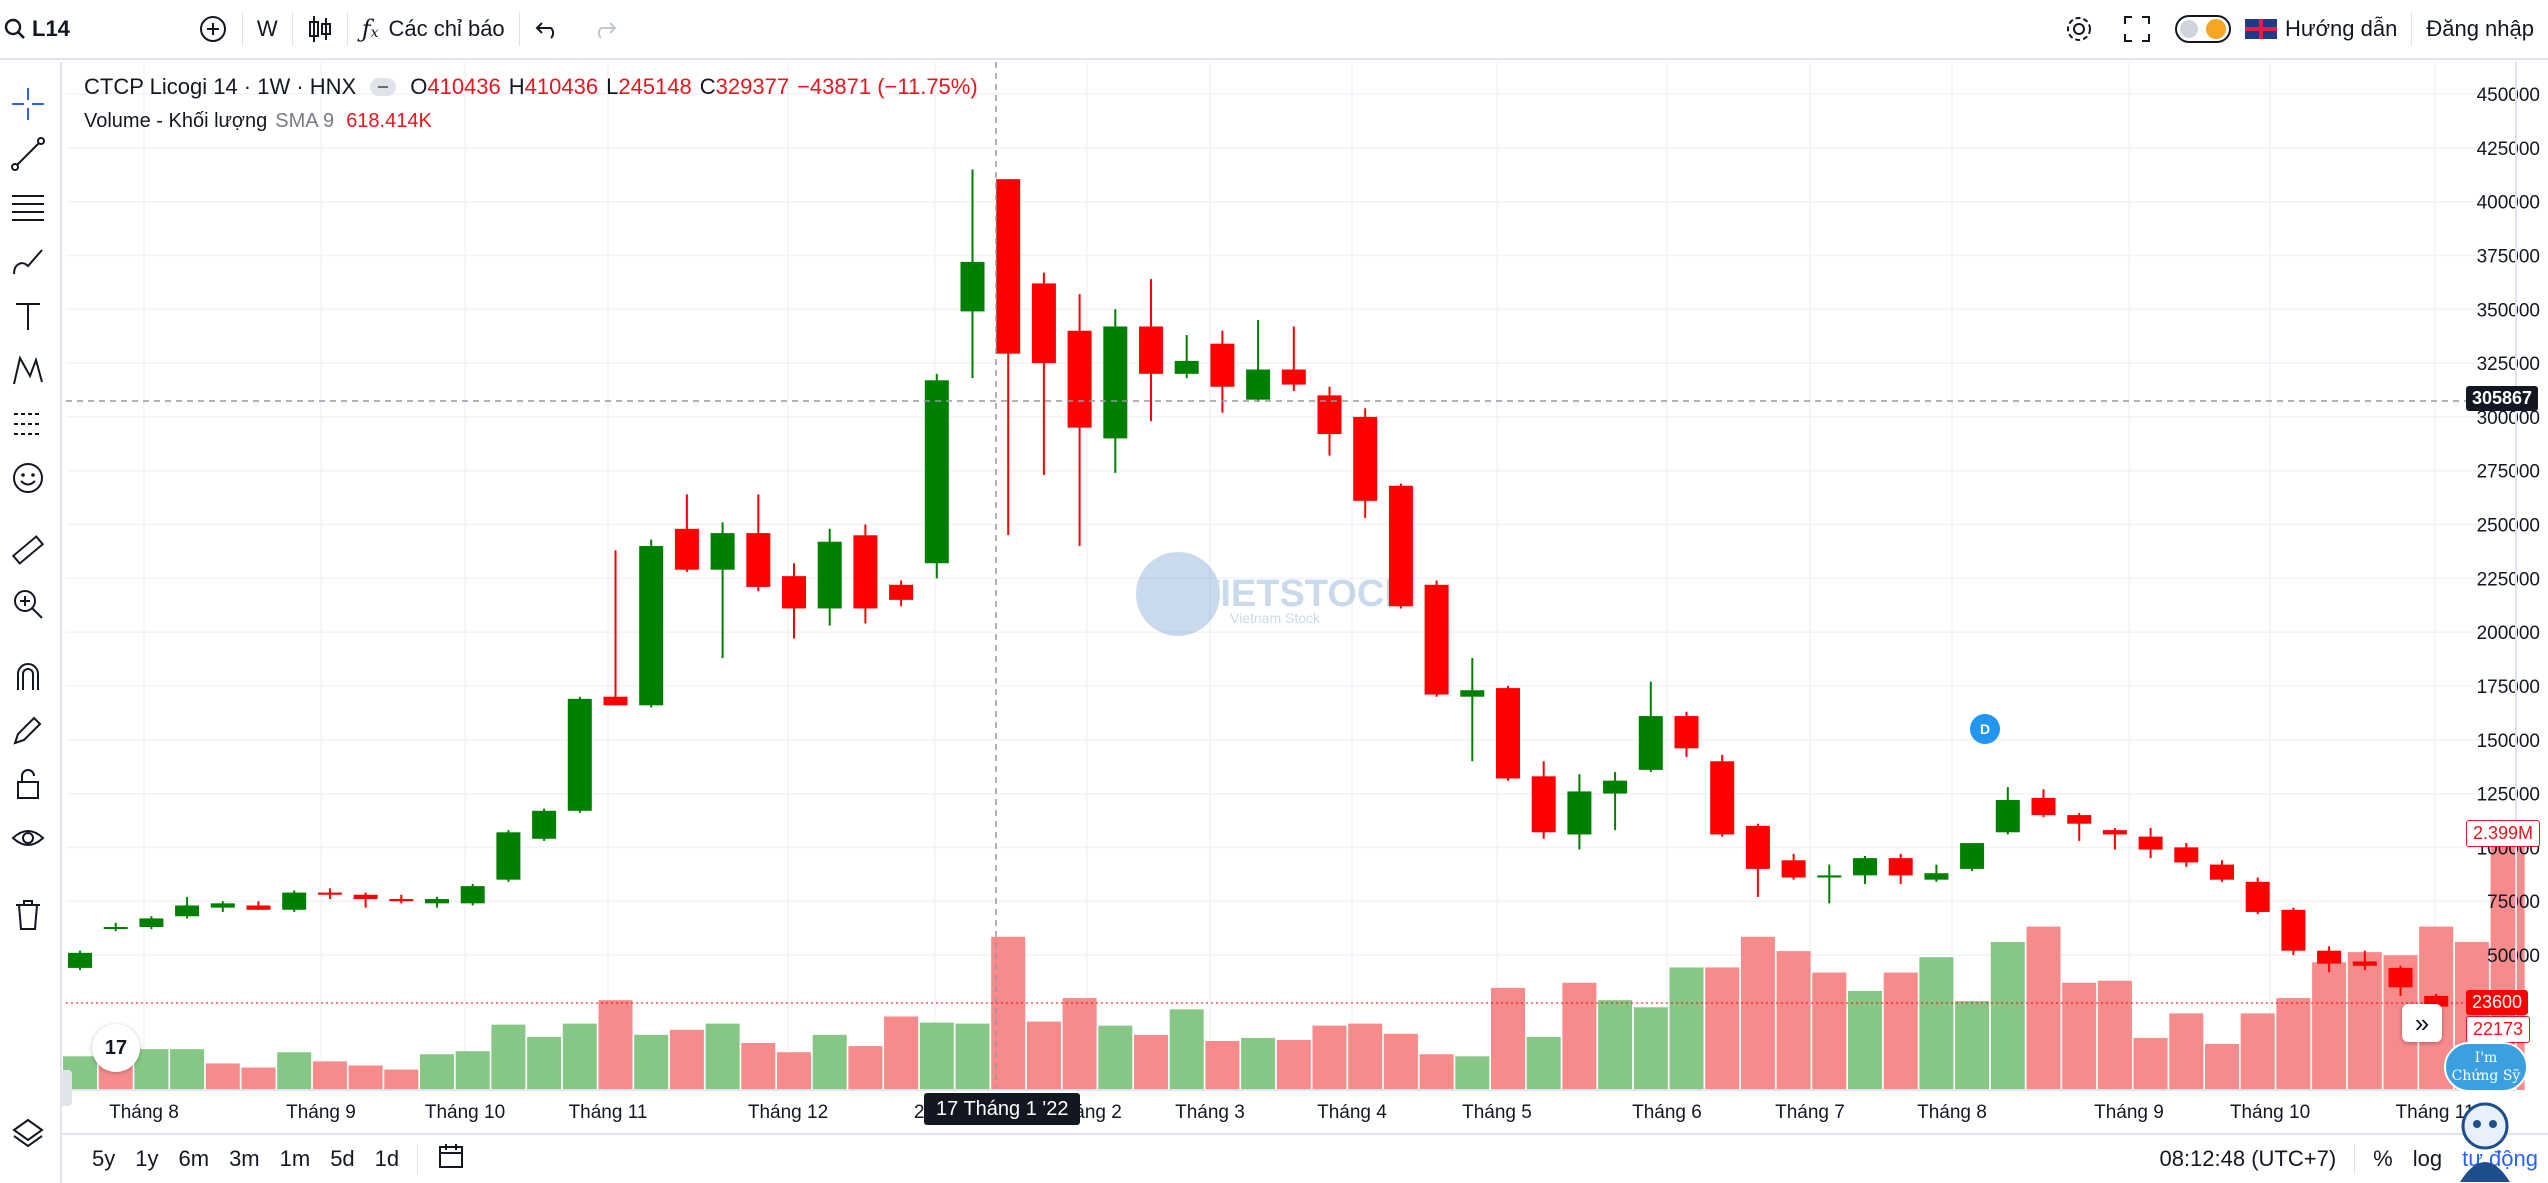 Image resolution: width=2548 pixels, height=1183 pixels. I want to click on pattern-tool, so click(28, 370).